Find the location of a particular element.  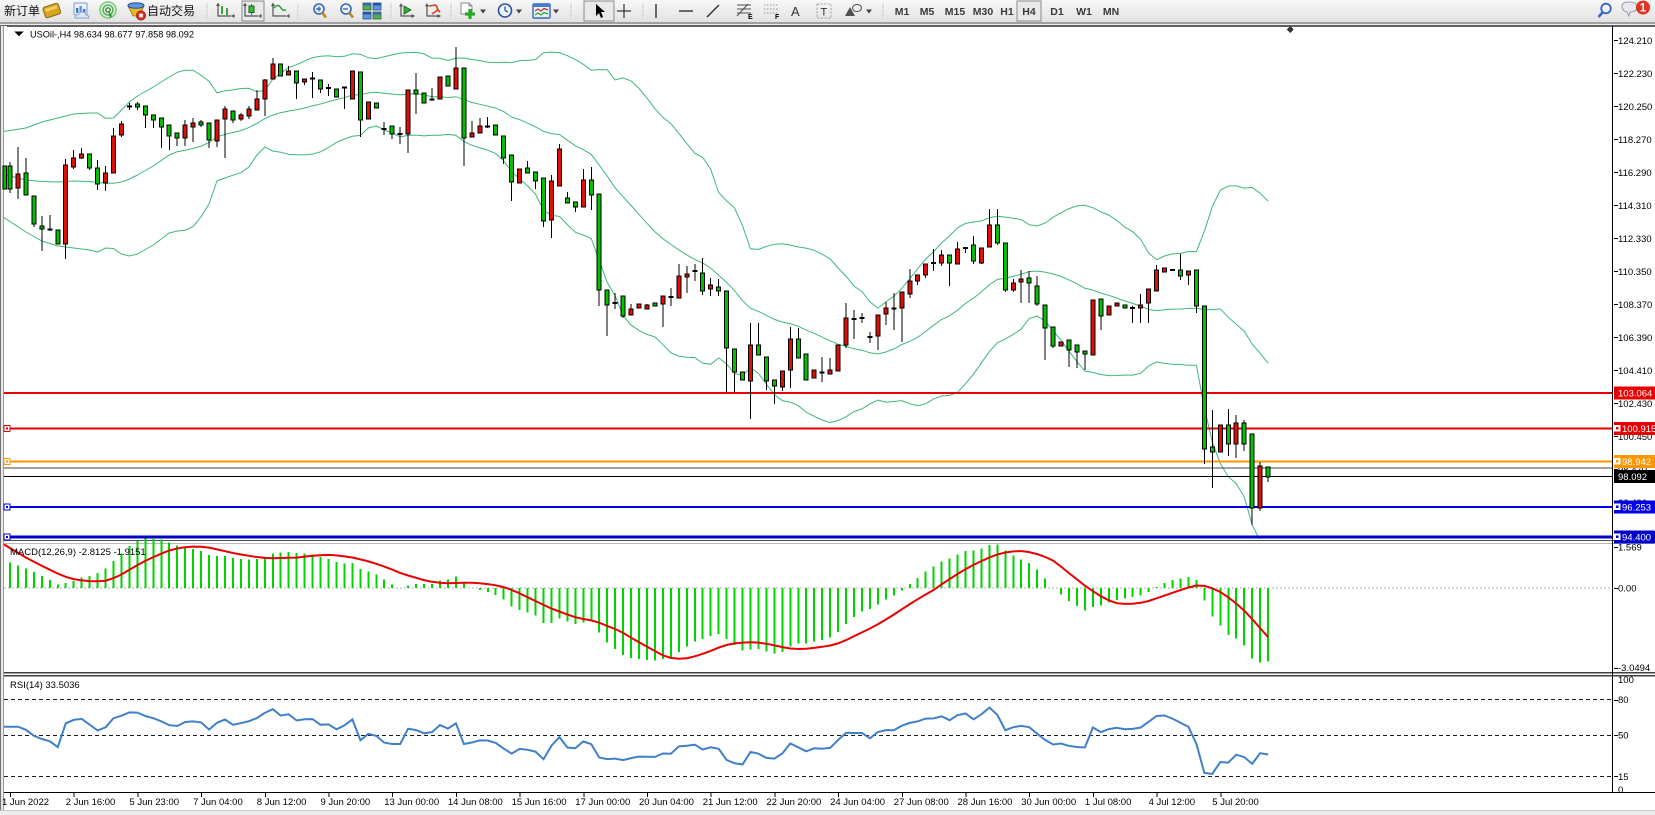

svg-text: 新订单 is located at coordinates (22, 10).